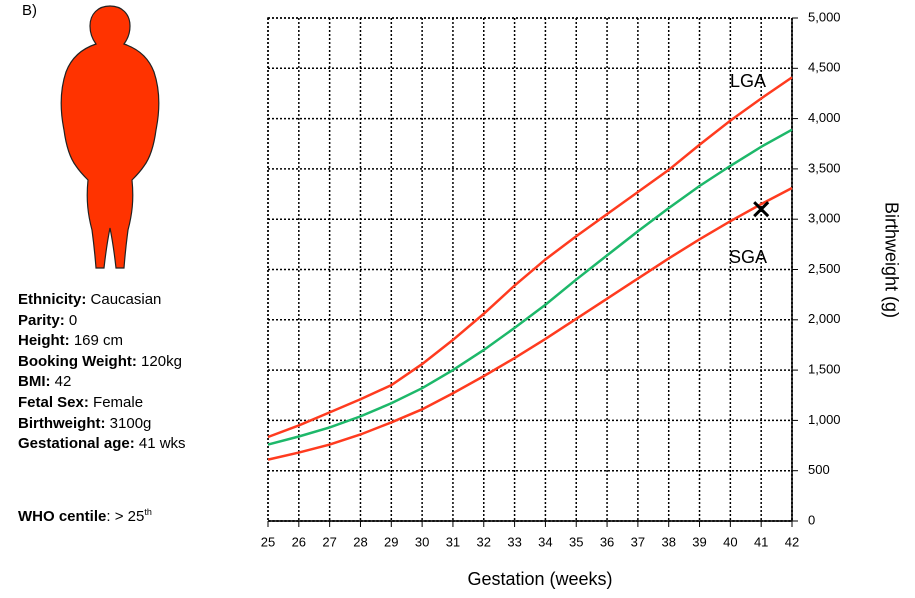  Describe the element at coordinates (453, 541) in the screenshot. I see `x-tick-label: 31` at that location.